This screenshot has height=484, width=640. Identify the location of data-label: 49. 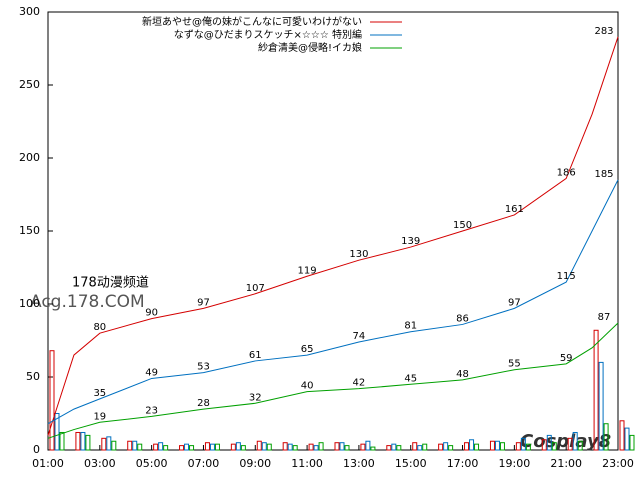
(151, 372).